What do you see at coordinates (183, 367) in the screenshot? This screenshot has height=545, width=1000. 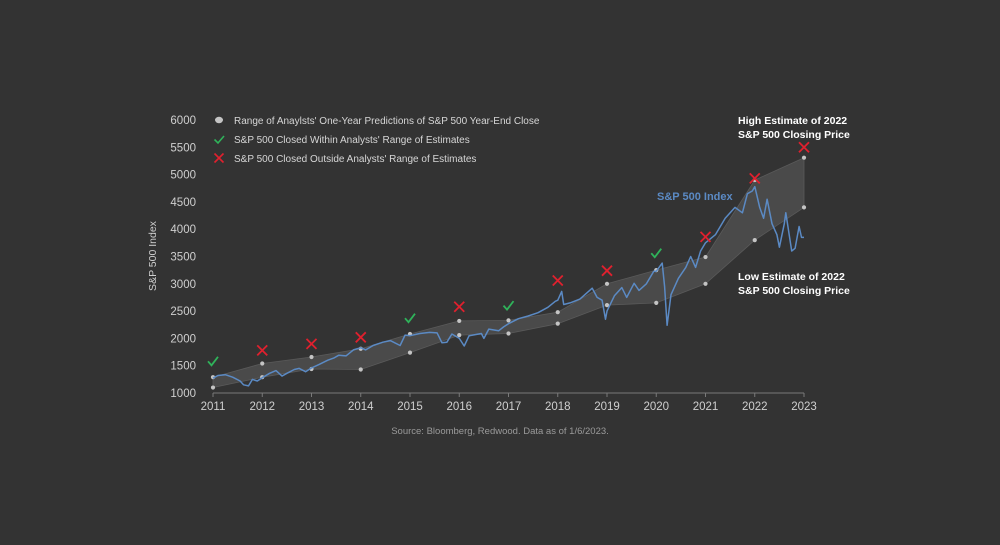 I see `y-tick-label: 1500` at bounding box center [183, 367].